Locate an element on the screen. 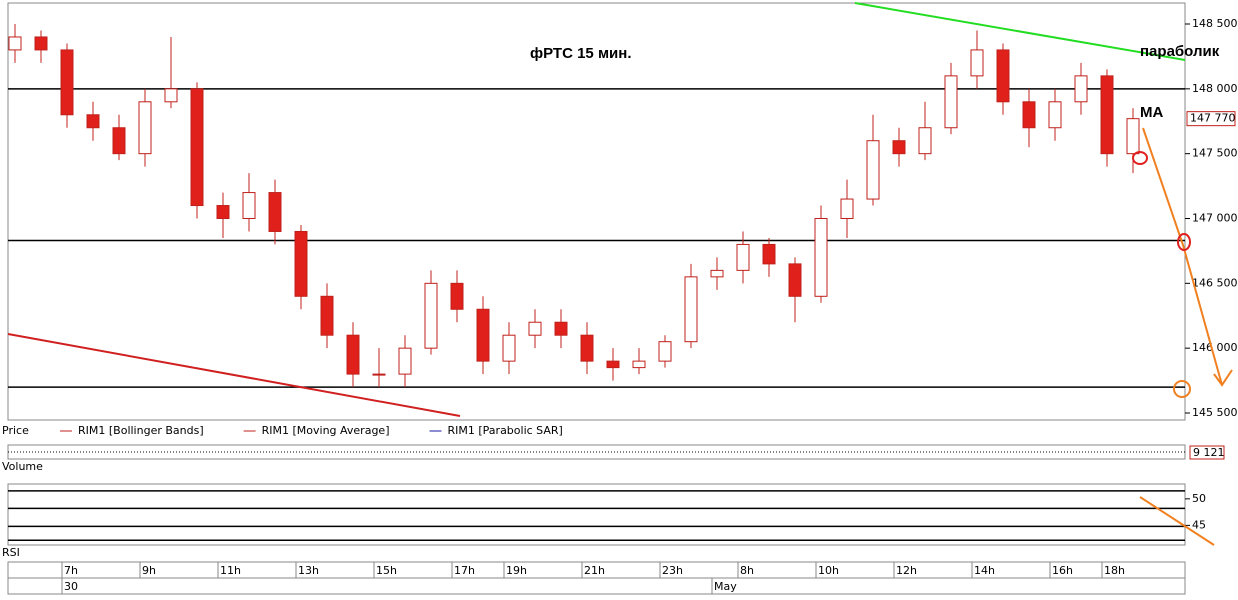 Image resolution: width=1238 pixels, height=600 pixels. x-tick-label: 23h is located at coordinates (672, 570).